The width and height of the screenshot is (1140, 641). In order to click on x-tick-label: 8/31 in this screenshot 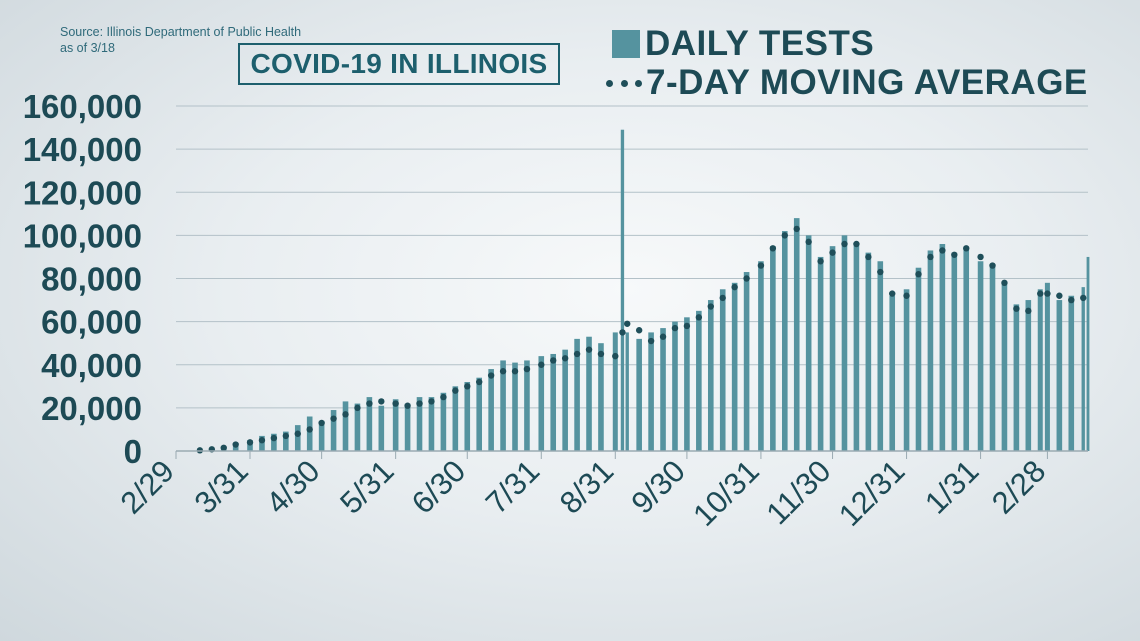, I will do `click(586, 486)`.